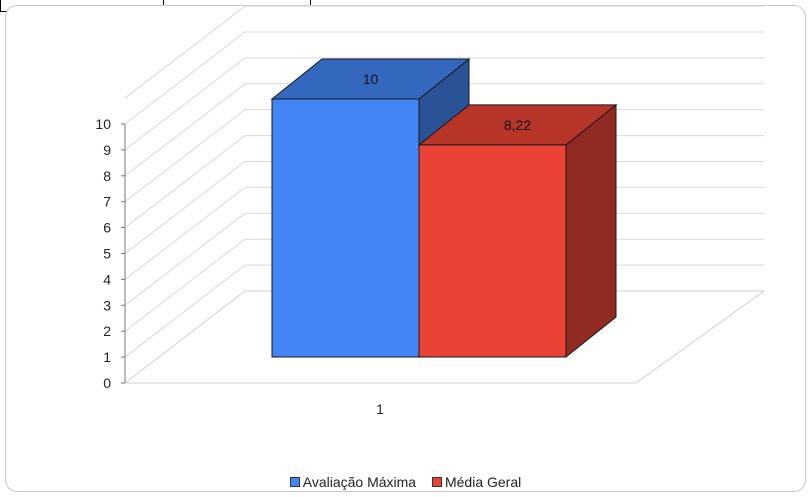  Describe the element at coordinates (107, 228) in the screenshot. I see `y-tick-label: 6` at that location.